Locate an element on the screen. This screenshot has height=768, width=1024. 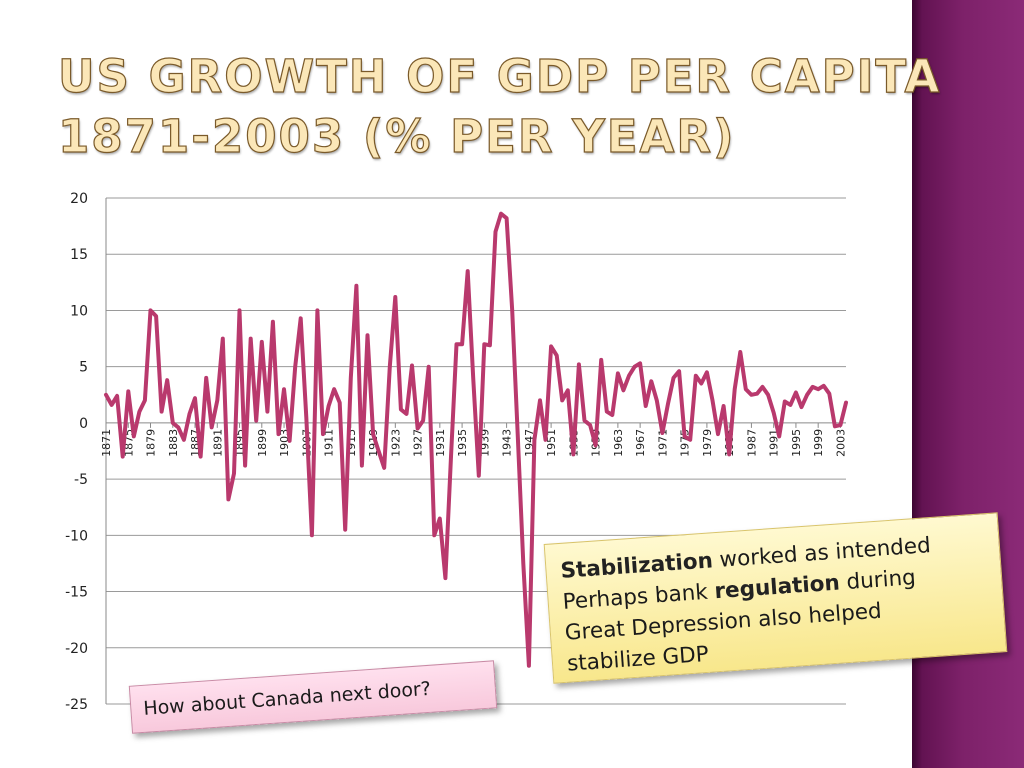
x-tick-label: 1995 is located at coordinates (796, 443).